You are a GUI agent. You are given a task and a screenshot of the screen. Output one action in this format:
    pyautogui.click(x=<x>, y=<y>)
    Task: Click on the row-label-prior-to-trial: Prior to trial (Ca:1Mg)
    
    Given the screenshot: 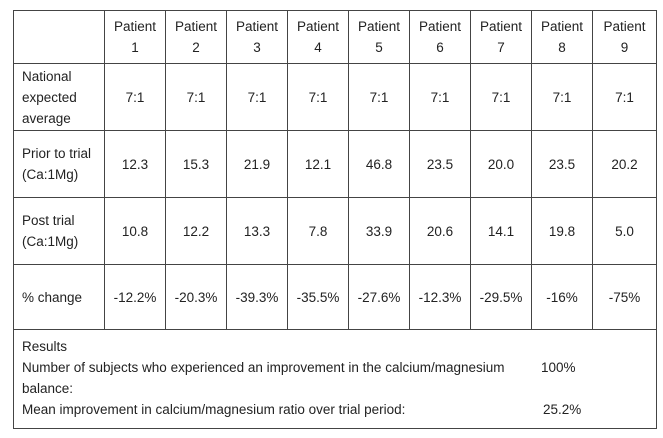 What is the action you would take?
    pyautogui.click(x=59, y=164)
    